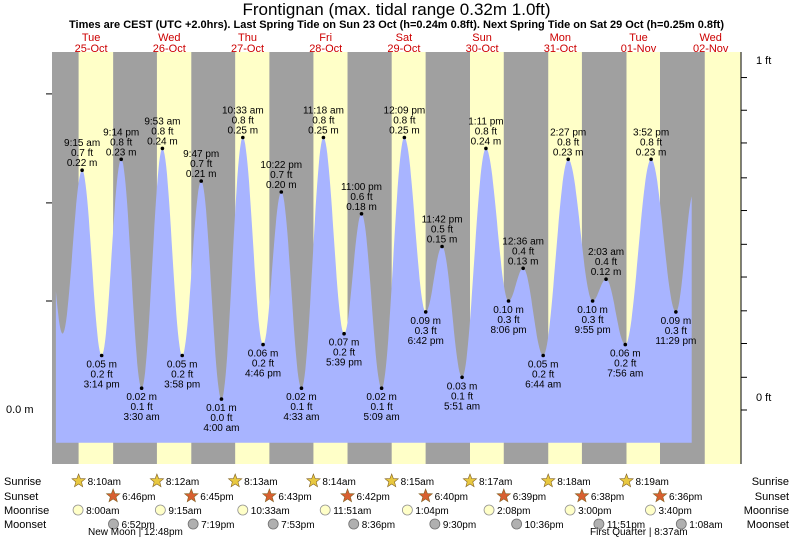  What do you see at coordinates (25, 525) in the screenshot?
I see `row-label-left: Moonset` at bounding box center [25, 525].